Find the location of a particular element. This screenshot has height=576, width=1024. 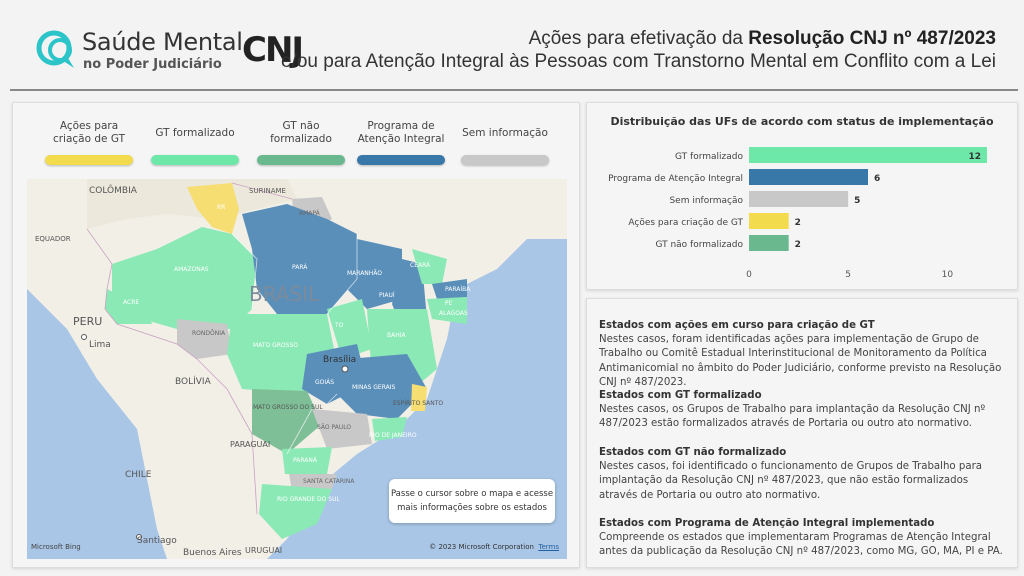

map-label-rs: RIO GRANDE DO SUL is located at coordinates (309, 499).